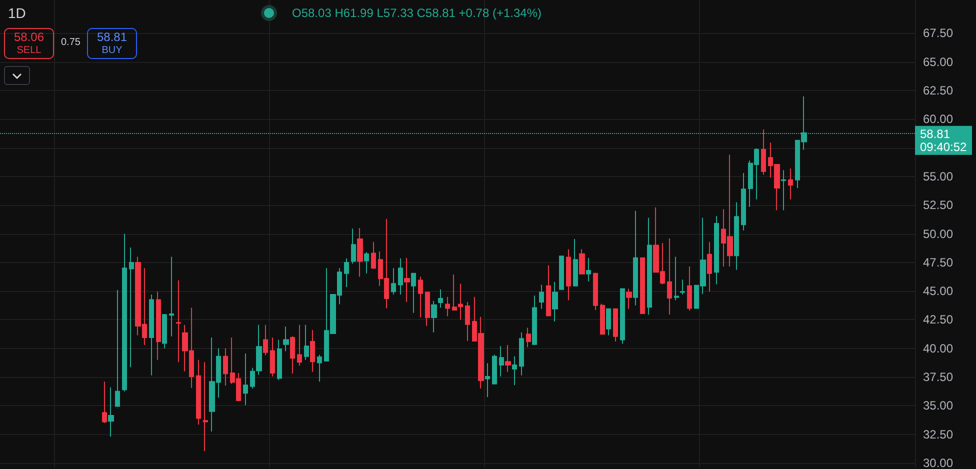  Describe the element at coordinates (944, 147) in the screenshot. I see `text: 09:40:52` at that location.